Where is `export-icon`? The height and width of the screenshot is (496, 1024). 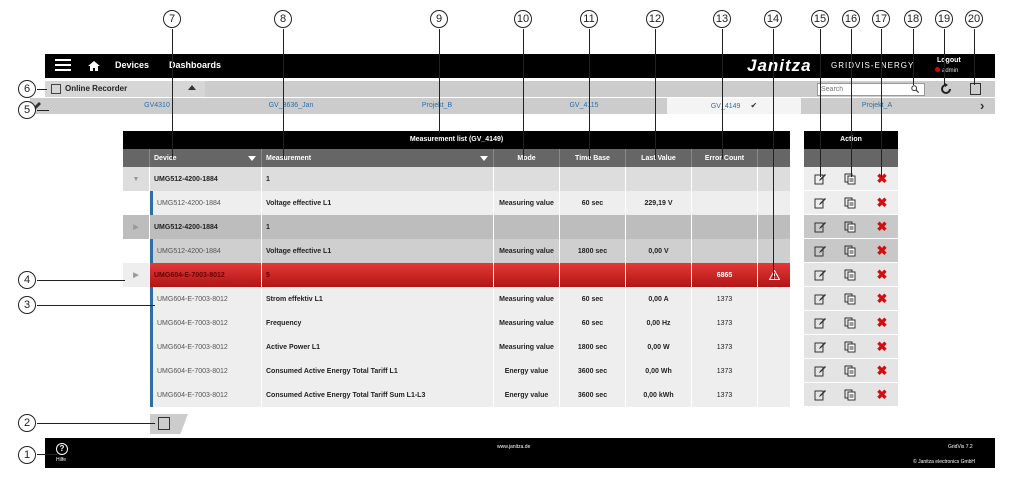
export-icon is located at coordinates (975, 89).